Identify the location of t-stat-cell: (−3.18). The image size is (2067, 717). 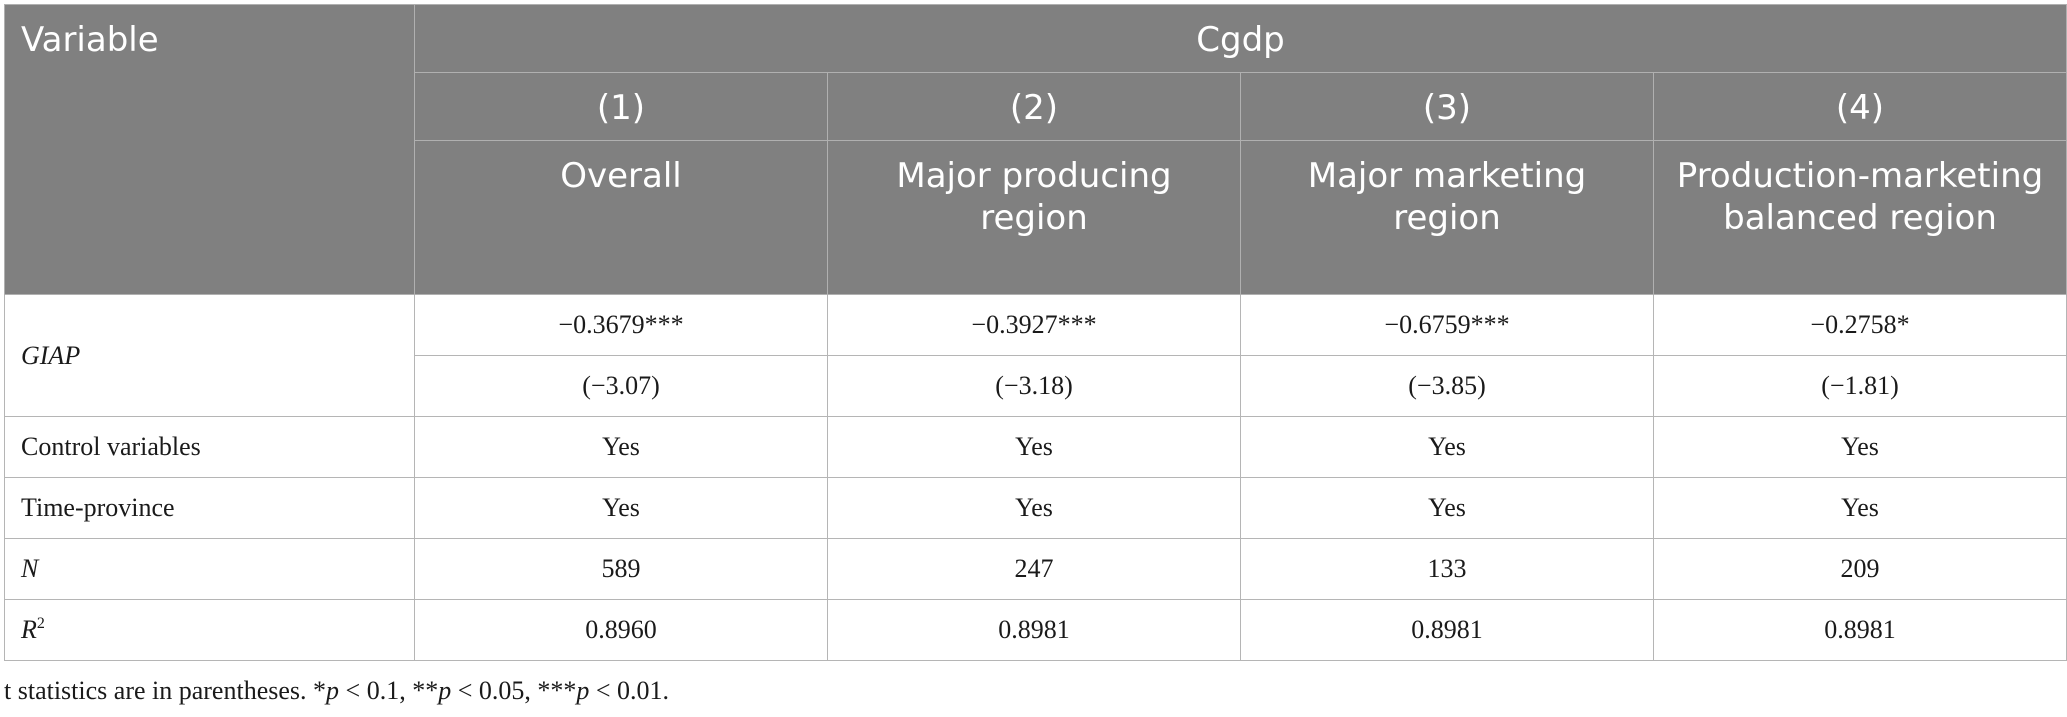
(1034, 386).